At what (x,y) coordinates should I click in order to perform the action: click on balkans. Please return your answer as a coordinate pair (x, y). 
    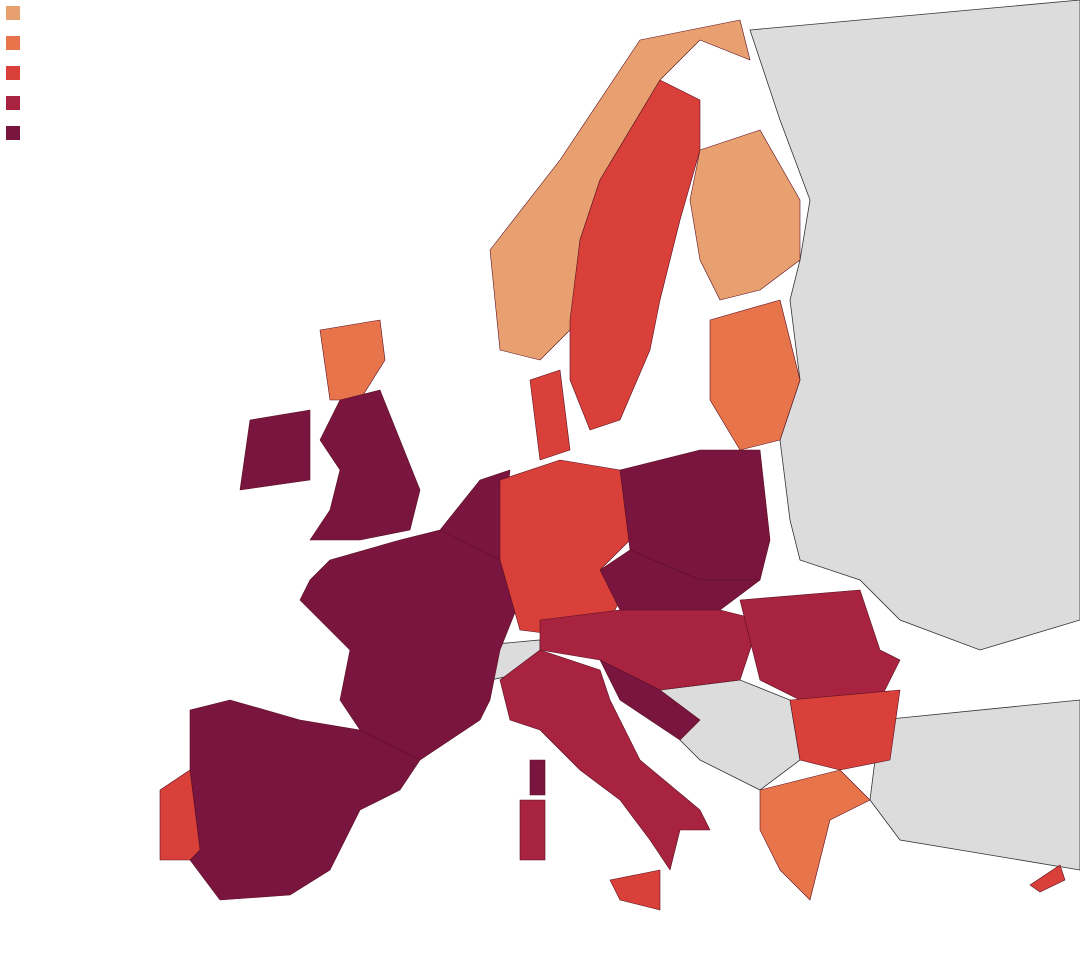
    Looking at the image, I should click on (730, 735).